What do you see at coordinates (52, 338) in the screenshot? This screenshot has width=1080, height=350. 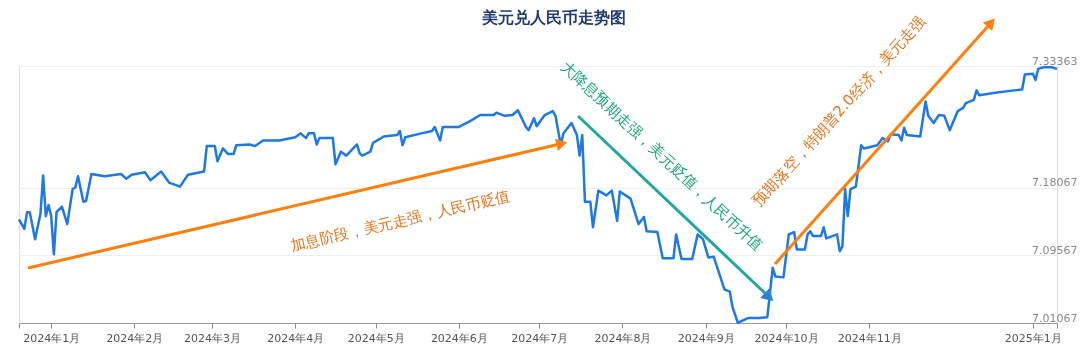 I see `x-tick-label: 2024年1月` at bounding box center [52, 338].